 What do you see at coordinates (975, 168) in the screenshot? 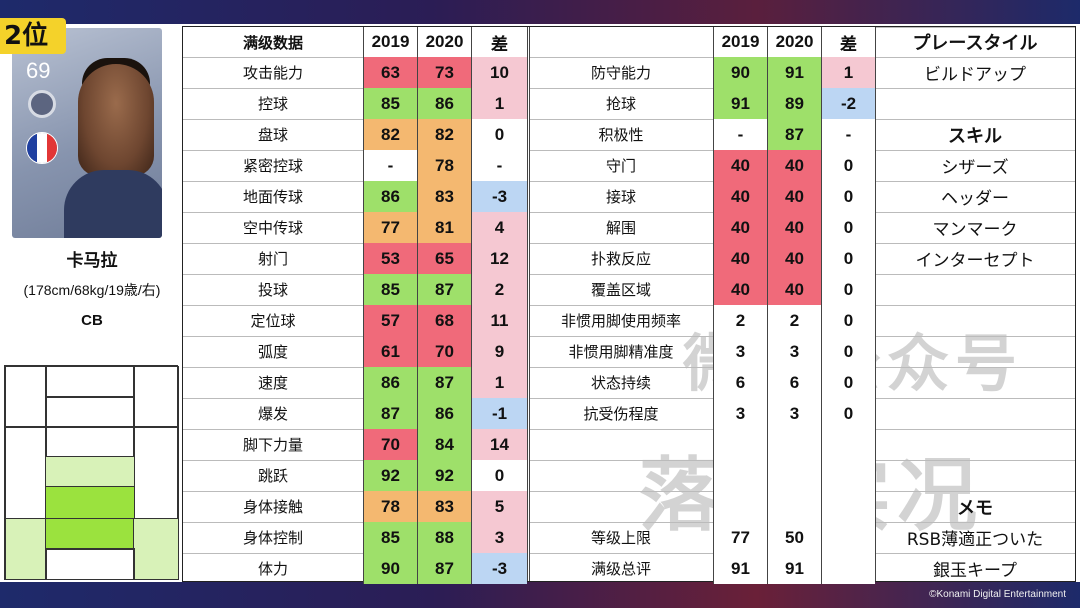
I see `side-info-cell: シザーズ` at bounding box center [975, 168].